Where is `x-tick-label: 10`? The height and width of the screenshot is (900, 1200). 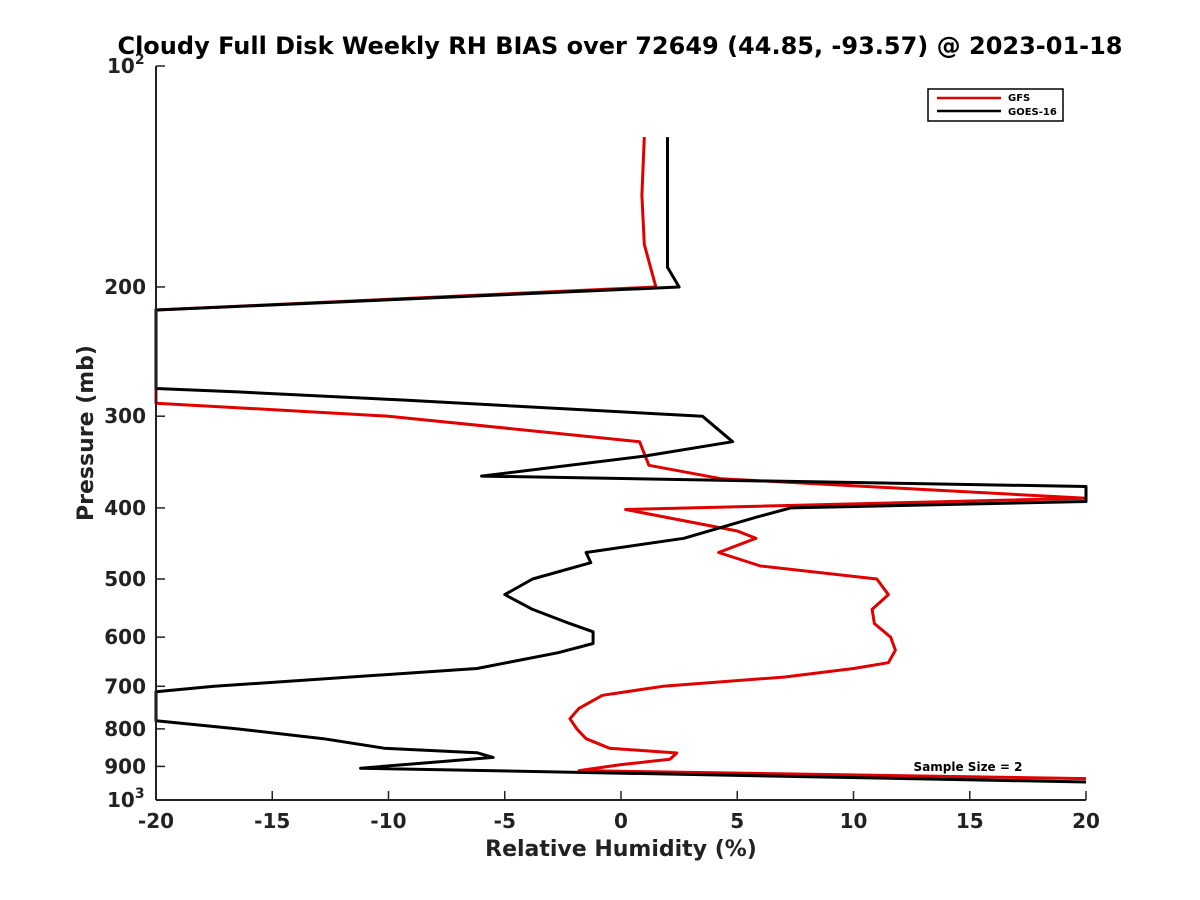 x-tick-label: 10 is located at coordinates (854, 821).